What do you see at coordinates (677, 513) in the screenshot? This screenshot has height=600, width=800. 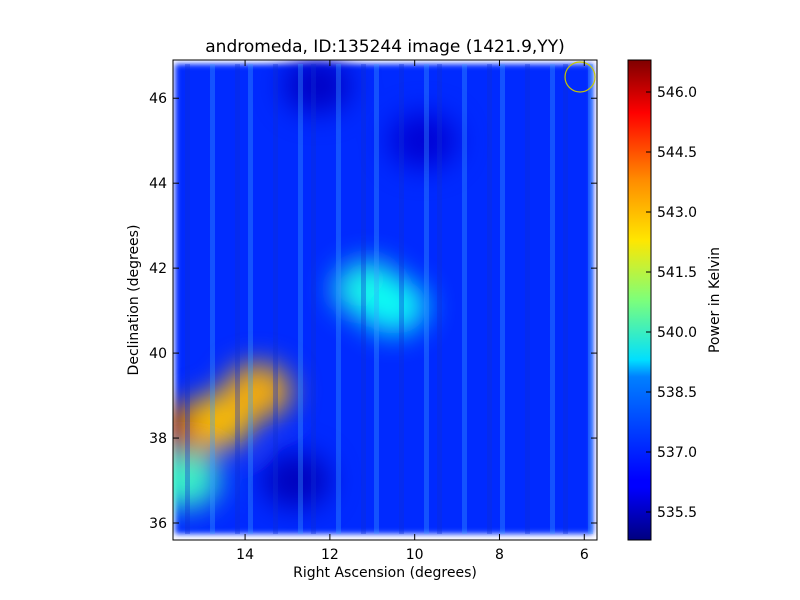 I see `colorbar-tick-label: 535.5` at bounding box center [677, 513].